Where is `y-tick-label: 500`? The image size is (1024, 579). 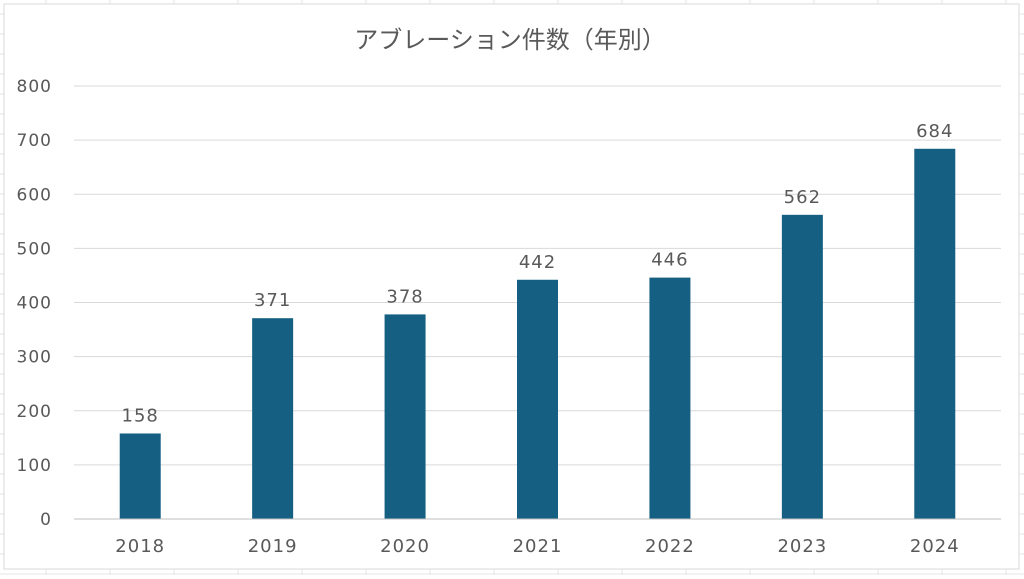 y-tick-label: 500 is located at coordinates (34, 249).